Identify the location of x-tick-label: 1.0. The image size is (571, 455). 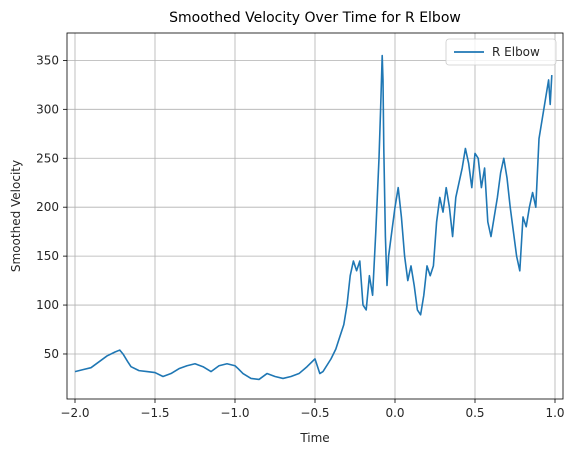
(554, 413).